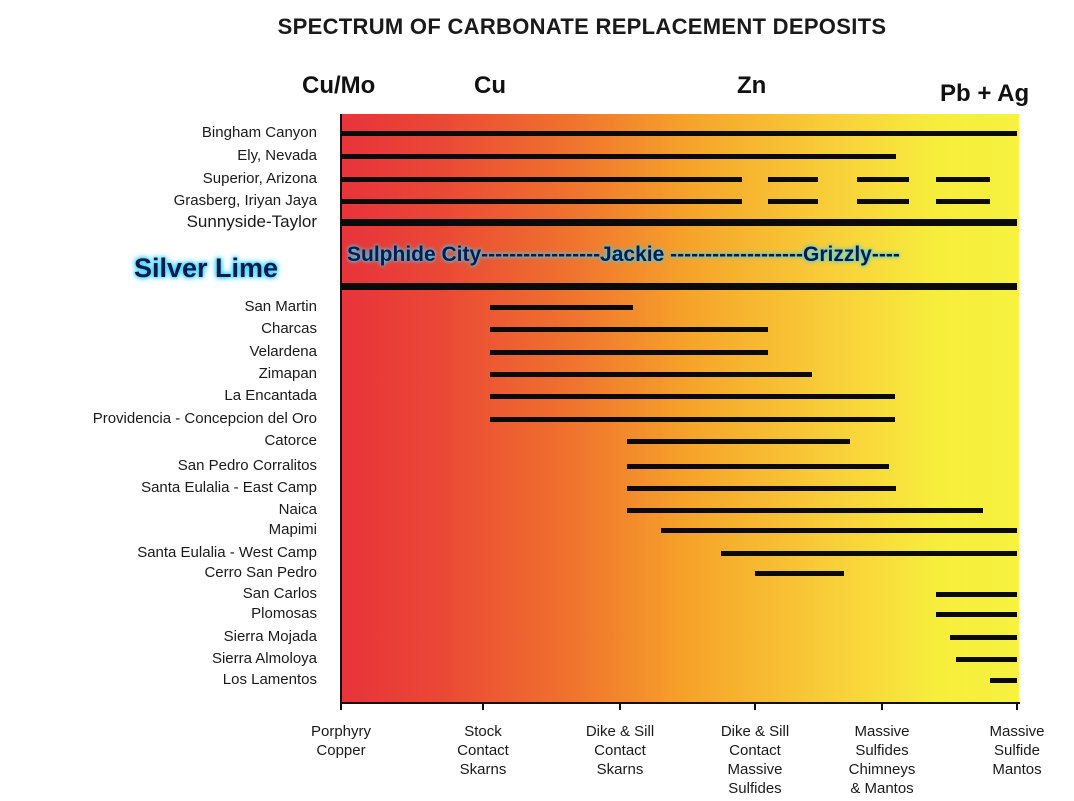  What do you see at coordinates (204, 418) in the screenshot?
I see `deposit-label: Providencia - Concepcion del Oro` at bounding box center [204, 418].